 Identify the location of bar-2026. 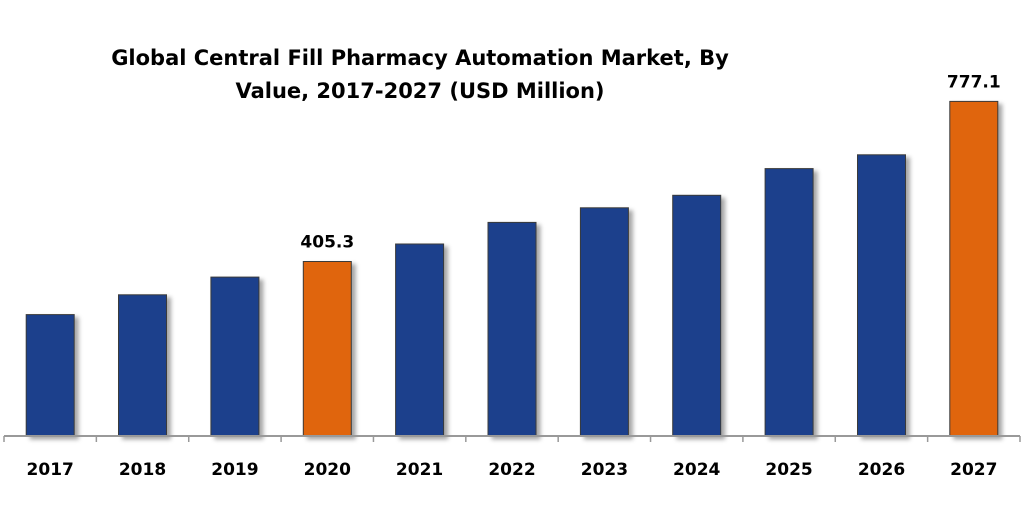
(881, 295).